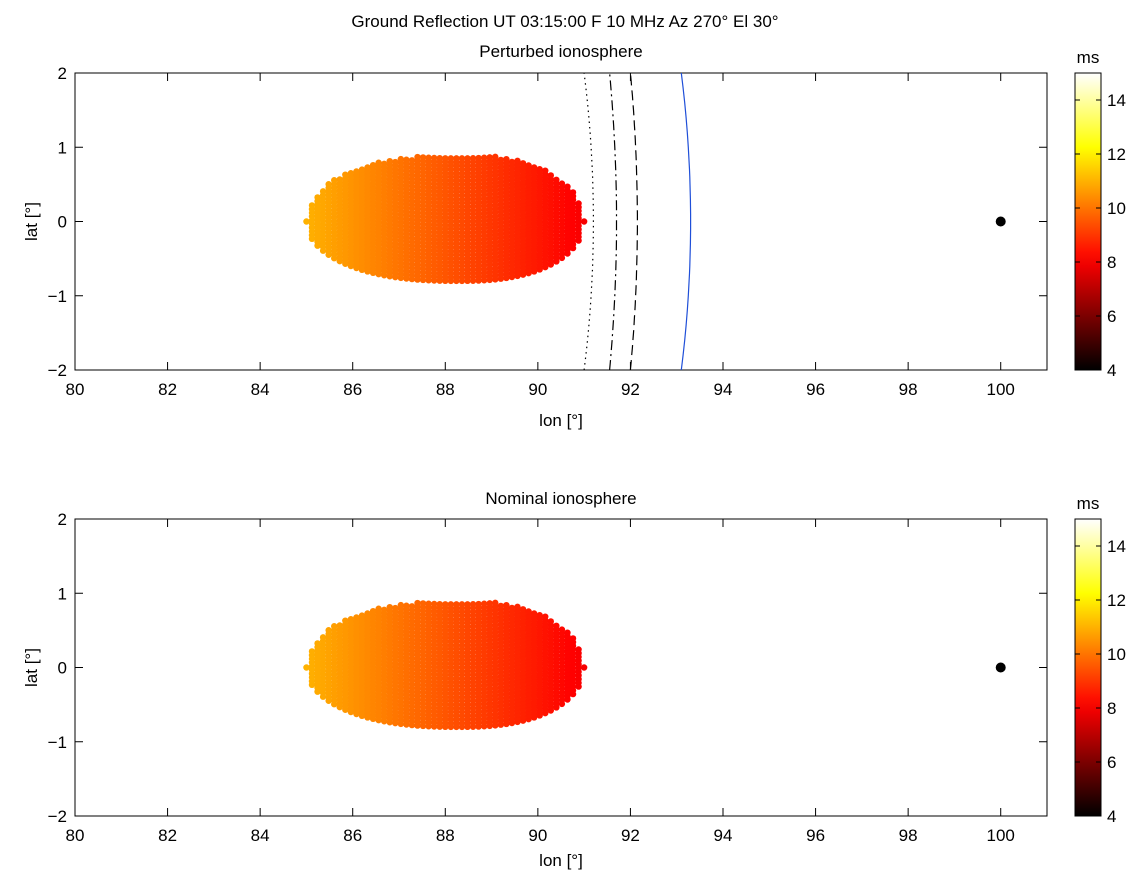 This screenshot has height=873, width=1135. What do you see at coordinates (62, 147) in the screenshot?
I see `y-tick-label: 1` at bounding box center [62, 147].